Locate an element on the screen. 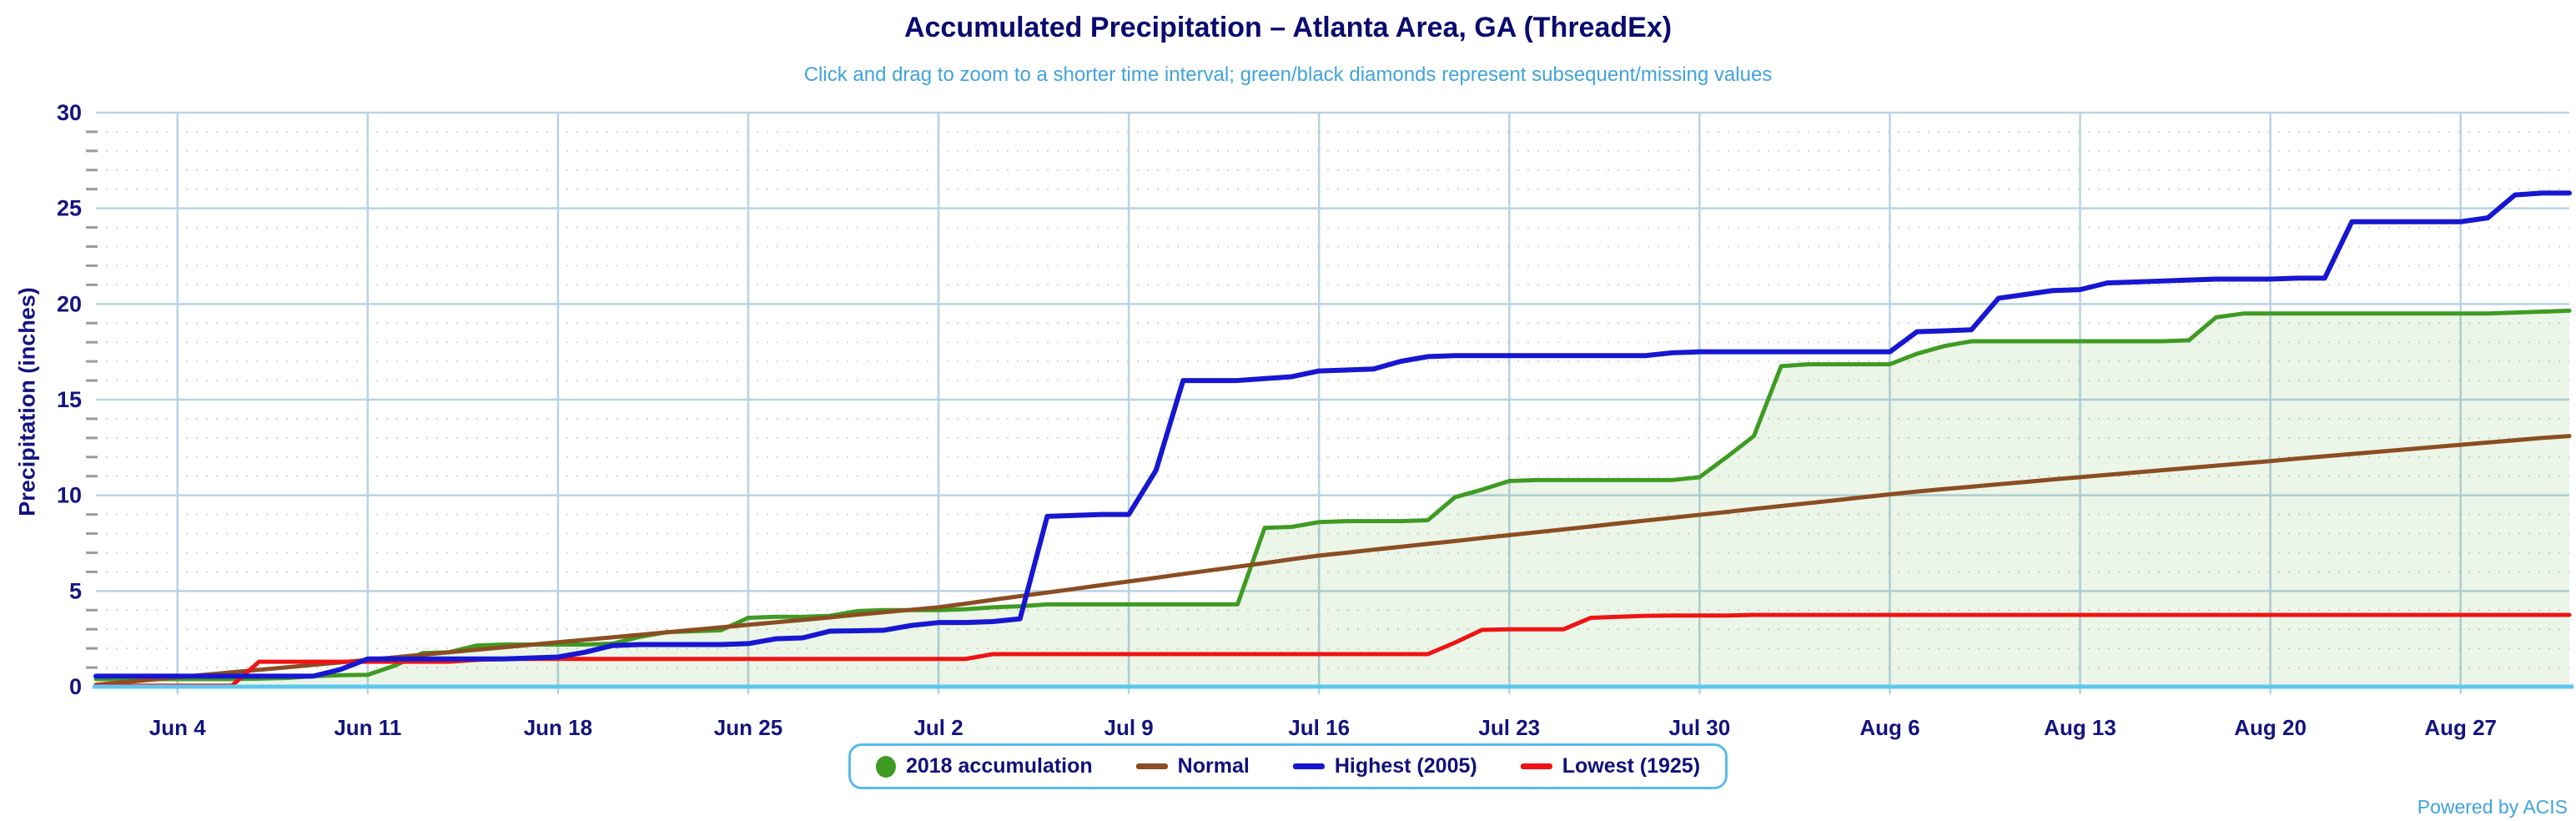 The height and width of the screenshot is (821, 2576). legend-item: Normal is located at coordinates (1192, 766).